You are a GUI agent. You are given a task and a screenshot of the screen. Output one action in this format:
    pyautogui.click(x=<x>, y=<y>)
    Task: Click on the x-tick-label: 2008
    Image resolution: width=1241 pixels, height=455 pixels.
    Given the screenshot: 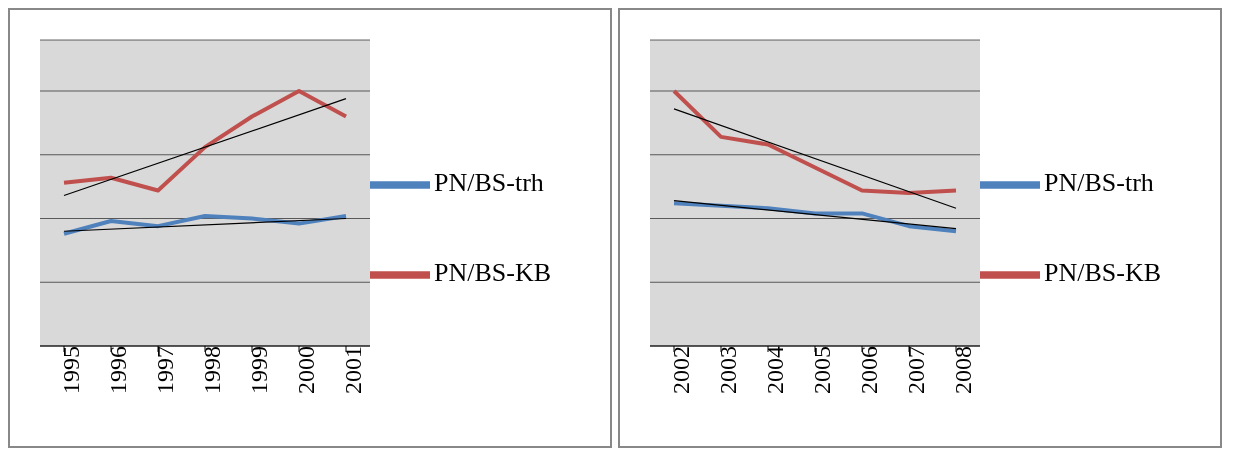 What is the action you would take?
    pyautogui.click(x=963, y=370)
    